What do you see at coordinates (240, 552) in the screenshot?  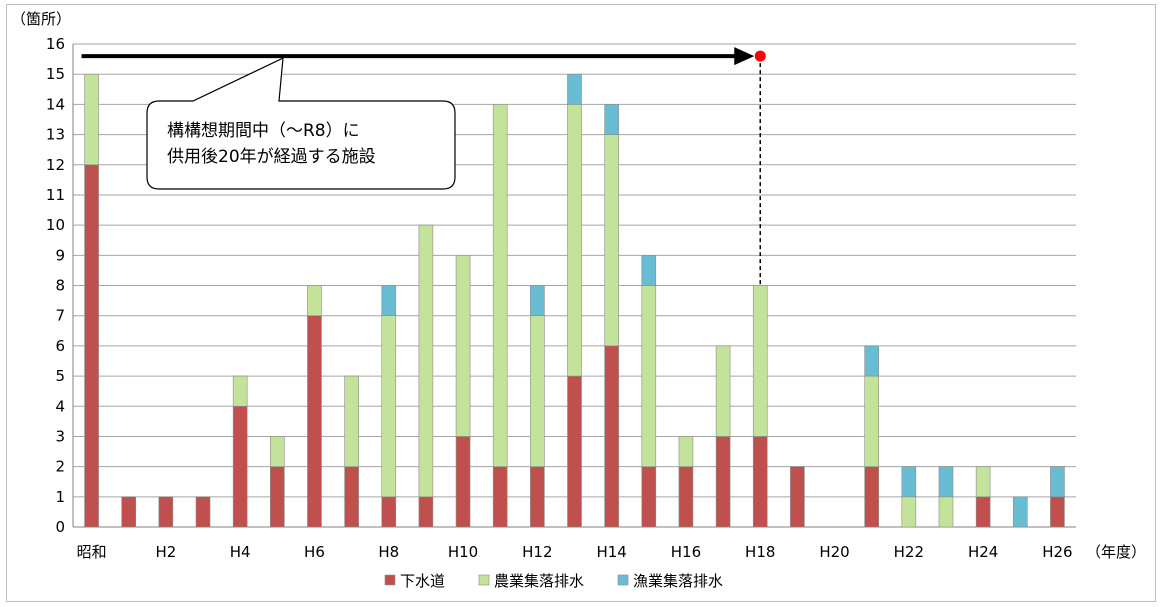 I see `x-tick-label-H4: H4` at bounding box center [240, 552].